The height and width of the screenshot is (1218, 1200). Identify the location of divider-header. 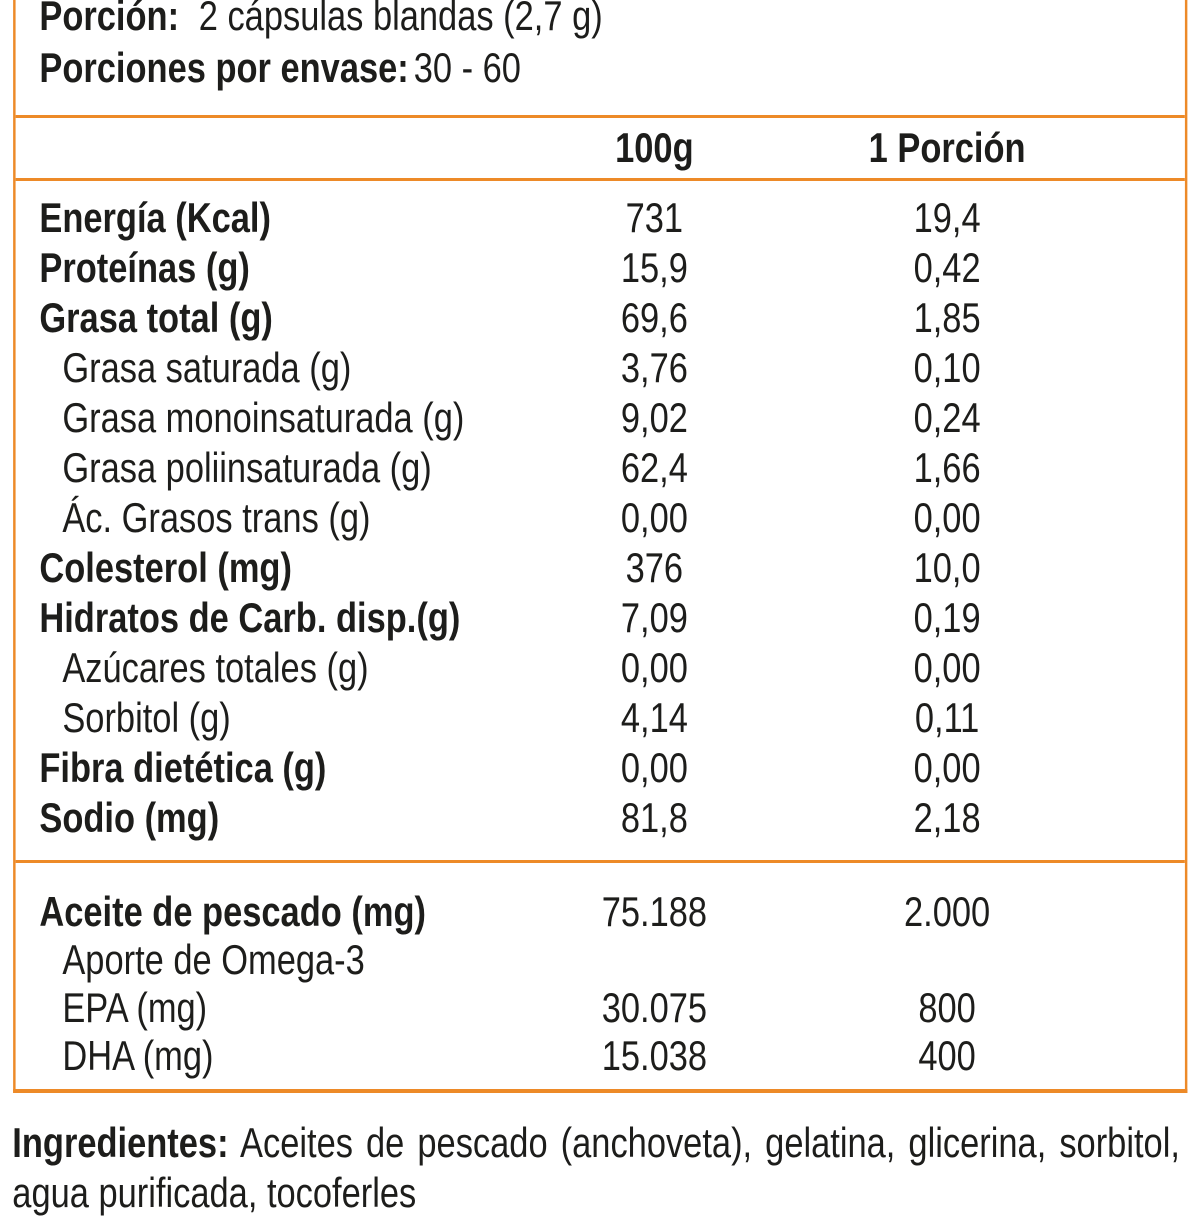
(600, 179).